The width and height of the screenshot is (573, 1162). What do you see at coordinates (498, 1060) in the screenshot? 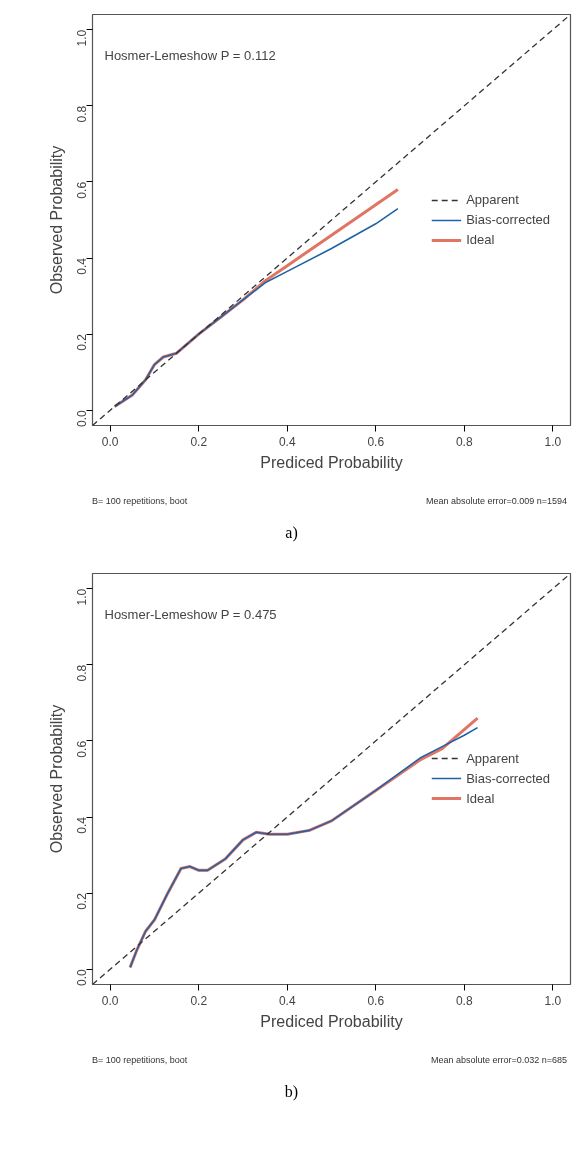
I see `text: Mean absolute error=0.032 n=685` at bounding box center [498, 1060].